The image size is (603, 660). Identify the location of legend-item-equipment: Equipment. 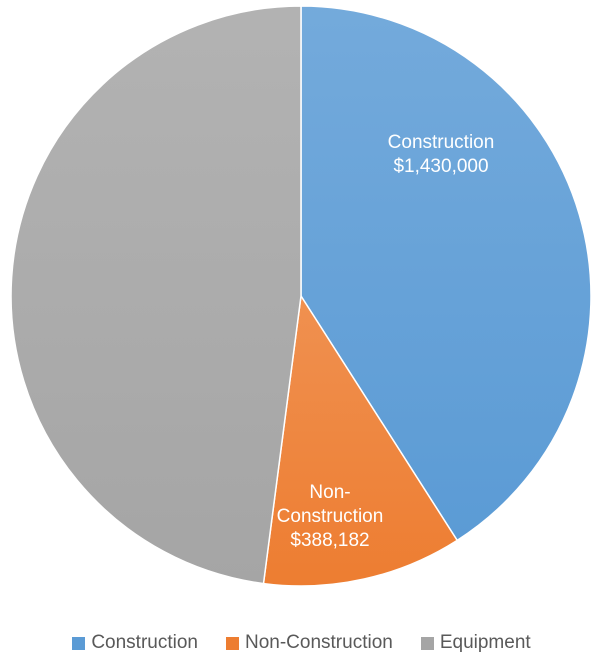
(475, 643).